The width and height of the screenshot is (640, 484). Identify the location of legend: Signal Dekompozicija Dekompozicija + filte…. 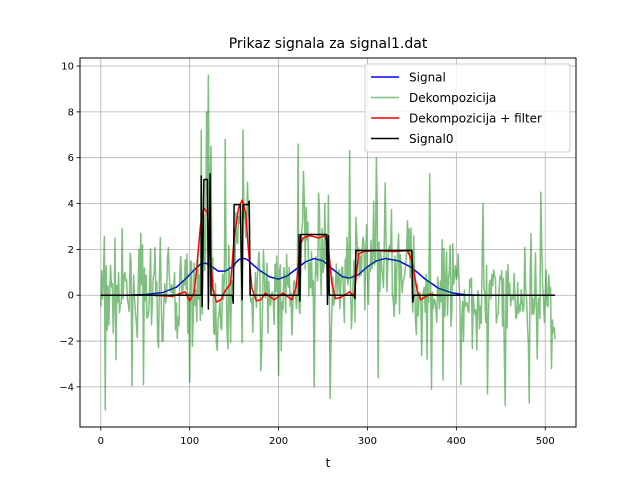
(467, 108).